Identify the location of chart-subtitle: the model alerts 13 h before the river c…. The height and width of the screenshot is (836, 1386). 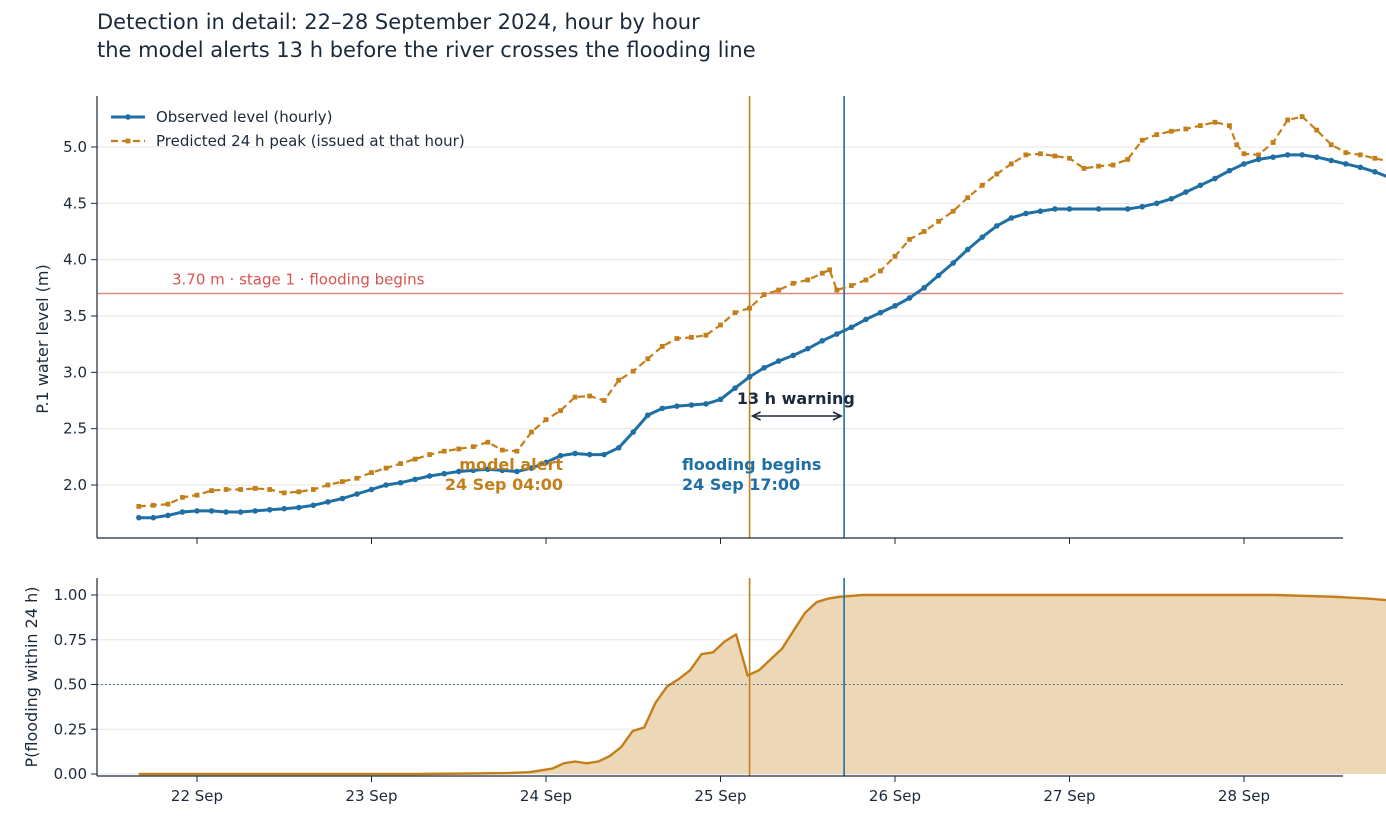
(426, 50).